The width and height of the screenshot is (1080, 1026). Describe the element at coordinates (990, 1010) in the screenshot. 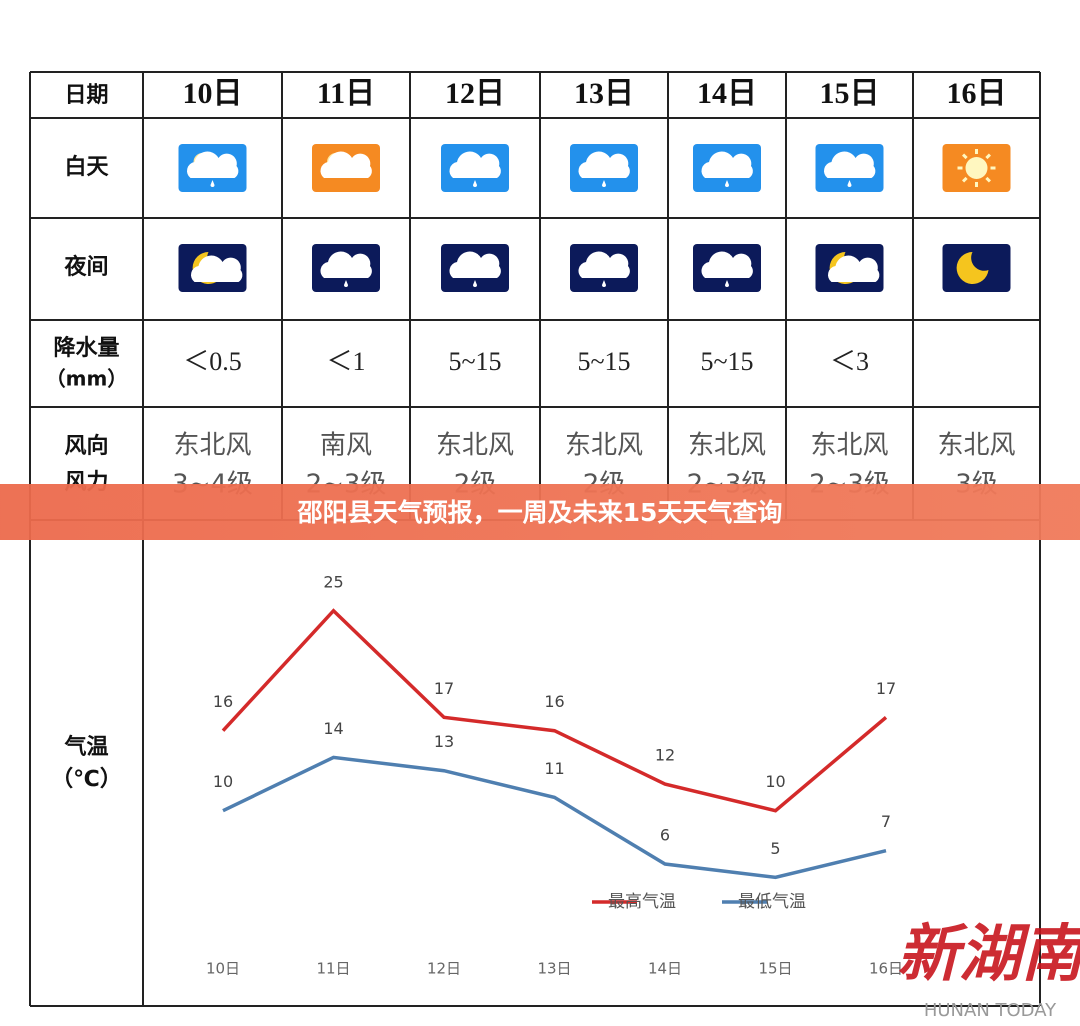

I see `watermark-subtitle: HUNAN TODAY` at that location.